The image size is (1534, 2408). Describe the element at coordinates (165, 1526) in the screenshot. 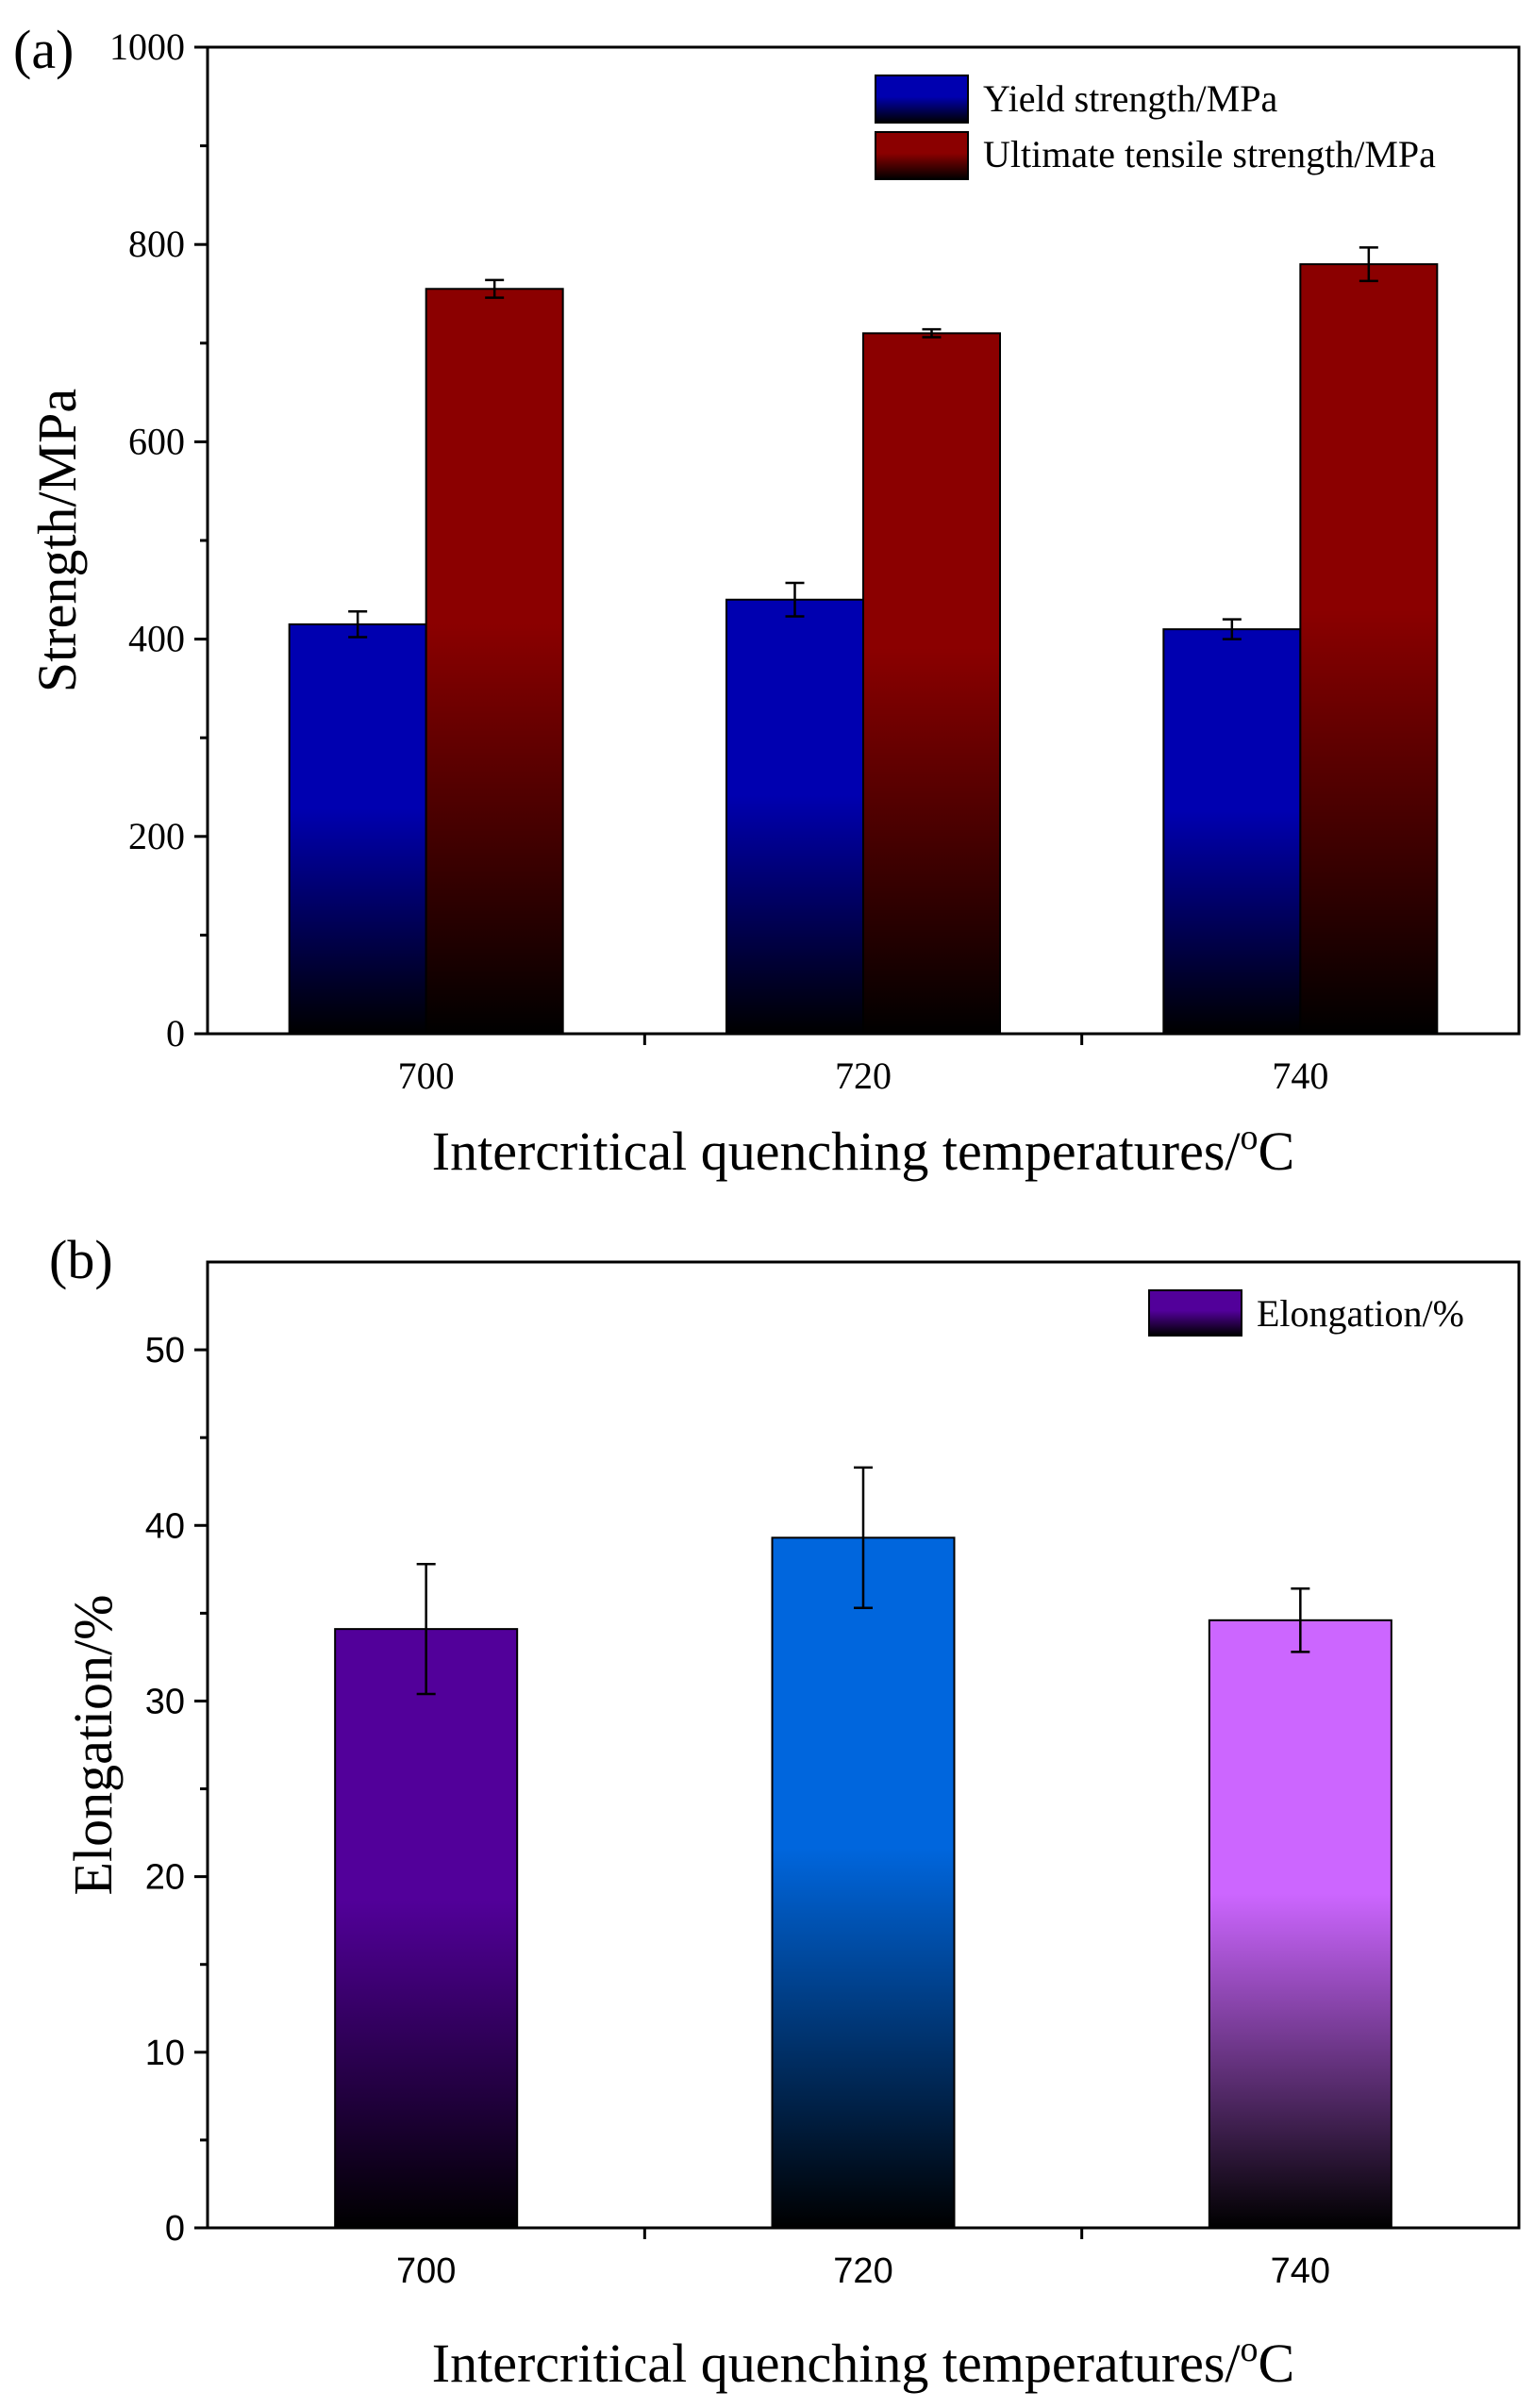

I see `y-tick-label: 40` at that location.